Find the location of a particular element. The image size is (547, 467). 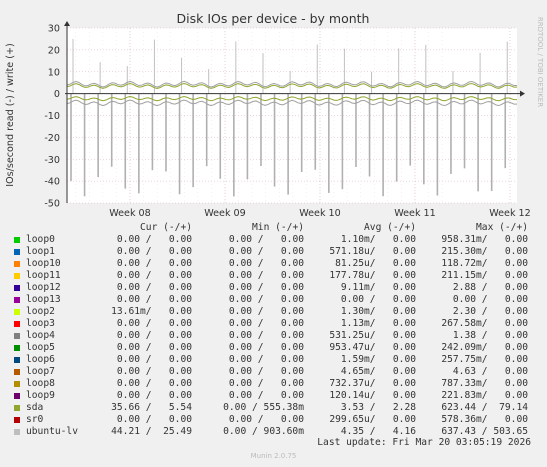

legend-max: 4.63 / 0.00 is located at coordinates (490, 371).